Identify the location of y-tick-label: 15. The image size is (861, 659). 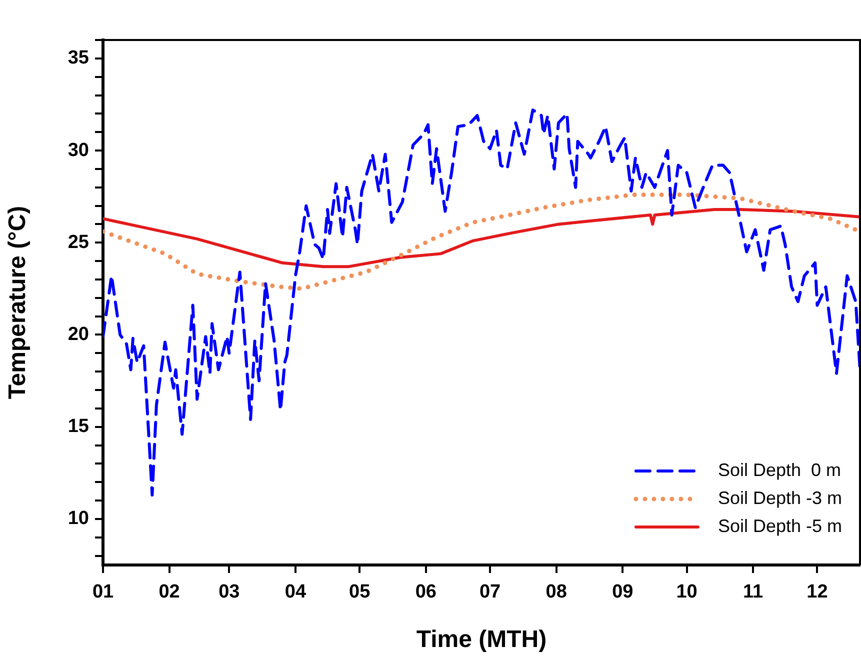
(79, 427).